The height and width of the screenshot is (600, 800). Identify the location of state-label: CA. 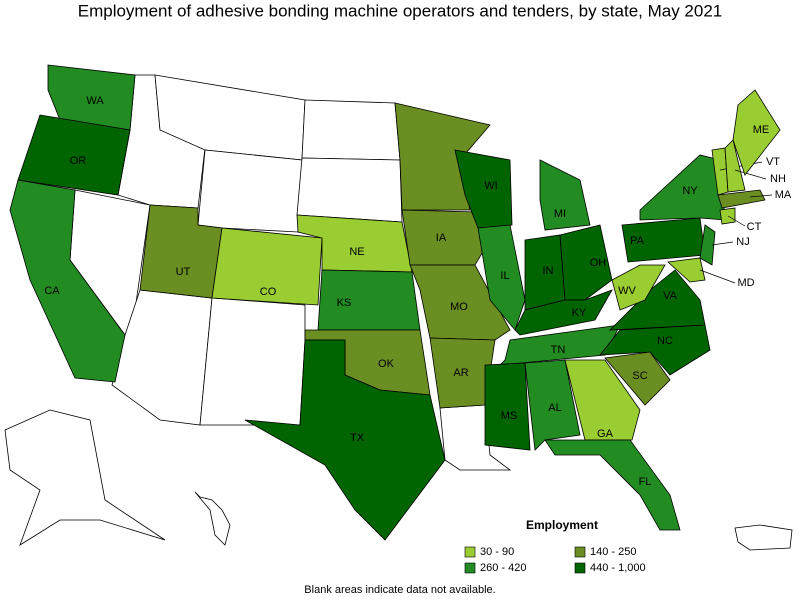
(52, 291).